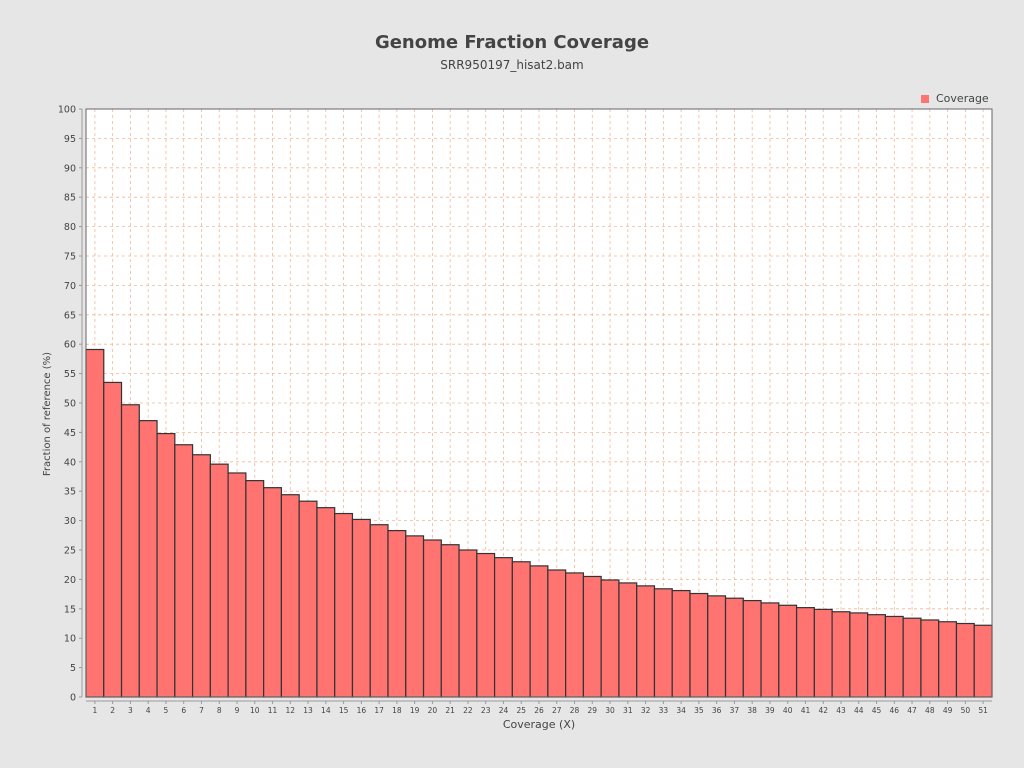 Image resolution: width=1024 pixels, height=768 pixels. What do you see at coordinates (912, 710) in the screenshot?
I see `x-tick-label: 47` at bounding box center [912, 710].